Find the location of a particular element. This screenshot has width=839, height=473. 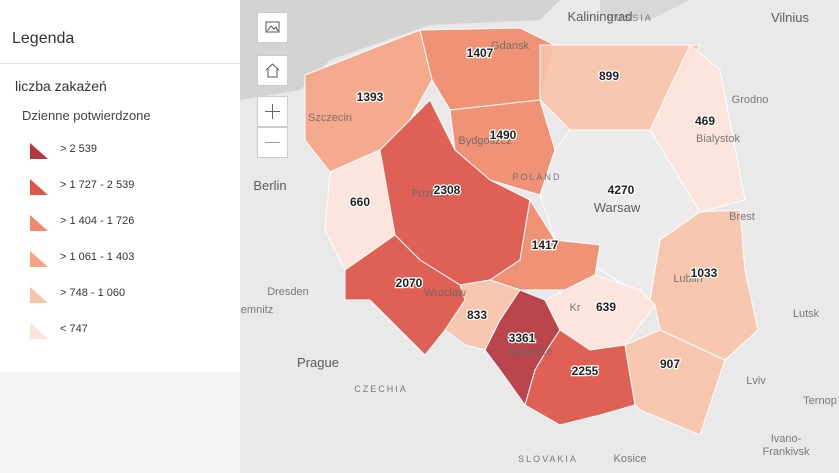

place-label: Ivano- is located at coordinates (786, 439).